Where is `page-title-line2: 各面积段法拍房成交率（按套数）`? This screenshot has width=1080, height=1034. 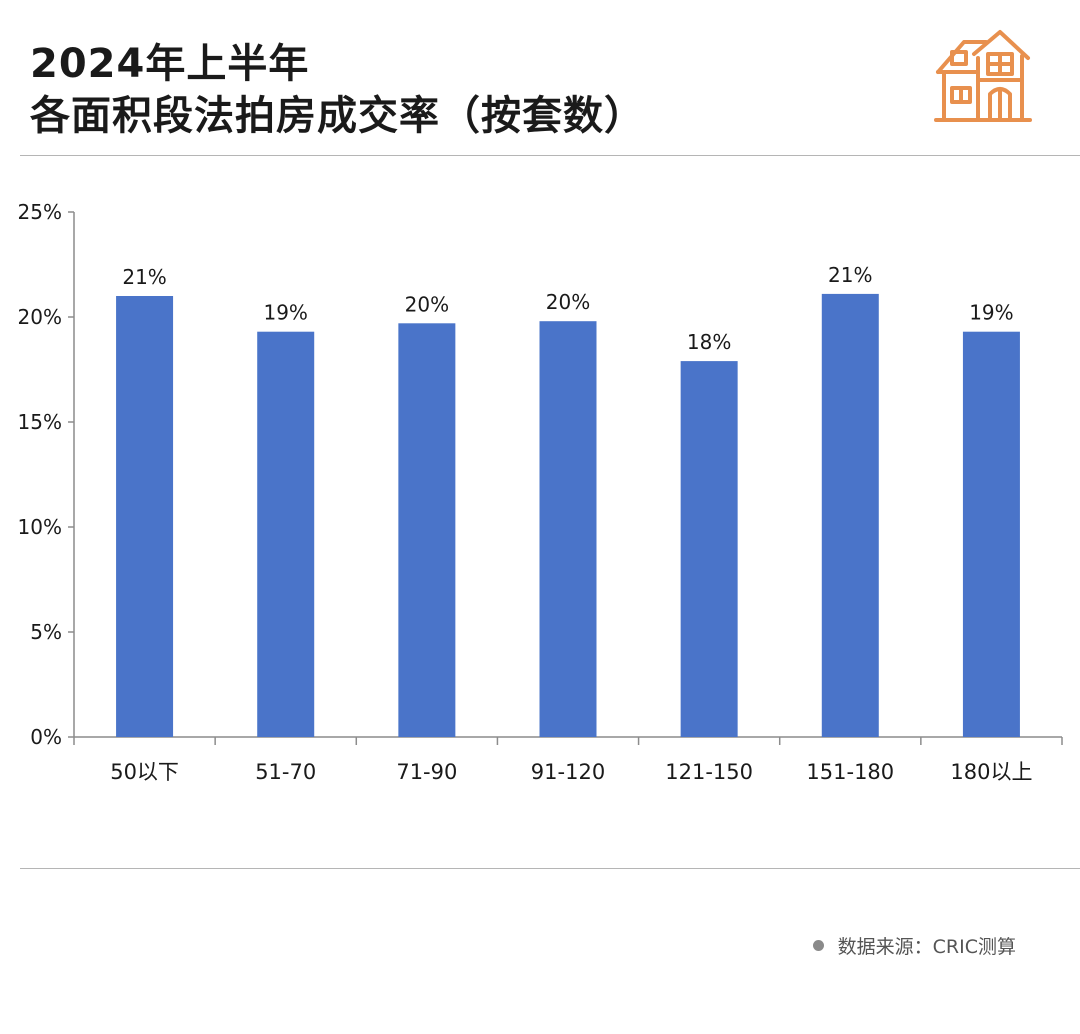
page-title-line2: 各面积段法拍房成交率（按套数） is located at coordinates (337, 116).